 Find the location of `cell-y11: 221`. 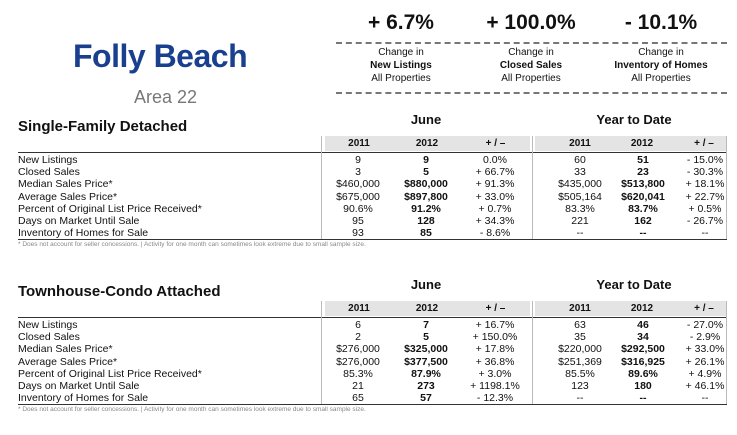

cell-y11: 221 is located at coordinates (580, 221).